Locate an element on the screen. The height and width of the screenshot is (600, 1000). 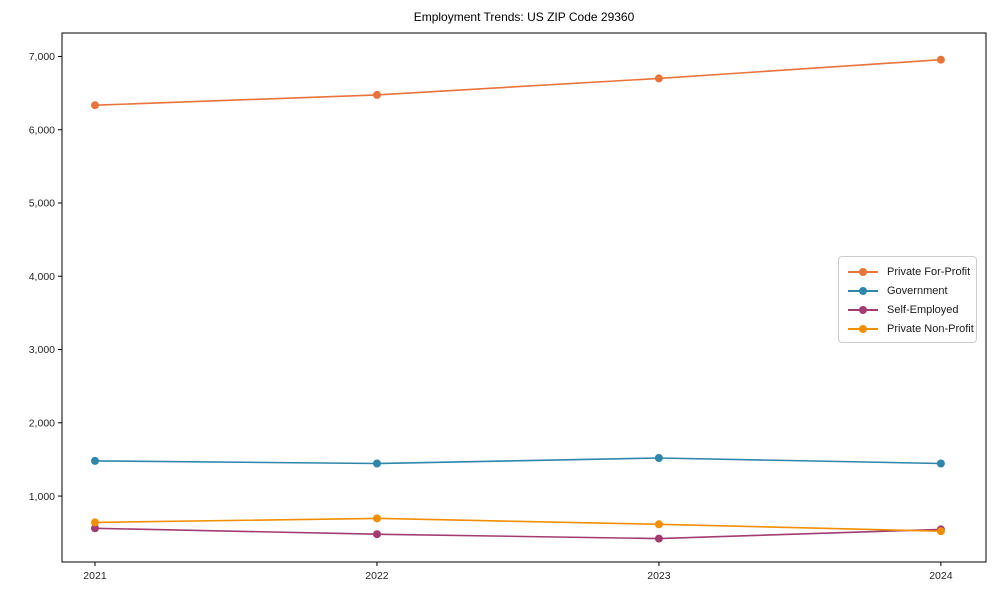
y-tick-label: 2,000 is located at coordinates (42, 423).